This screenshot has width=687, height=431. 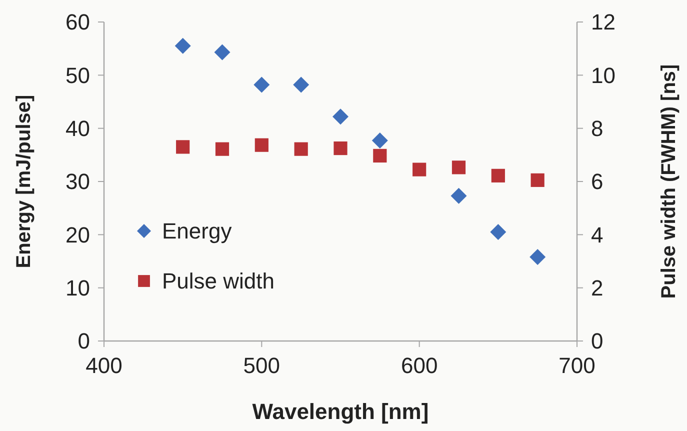 What do you see at coordinates (419, 365) in the screenshot?
I see `x-tick-label: 600` at bounding box center [419, 365].